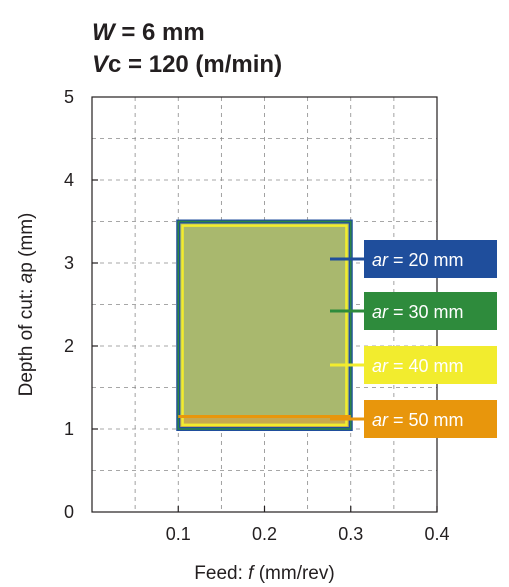 The height and width of the screenshot is (587, 509). Describe the element at coordinates (69, 263) in the screenshot. I see `y-tick-label: 3` at that location.